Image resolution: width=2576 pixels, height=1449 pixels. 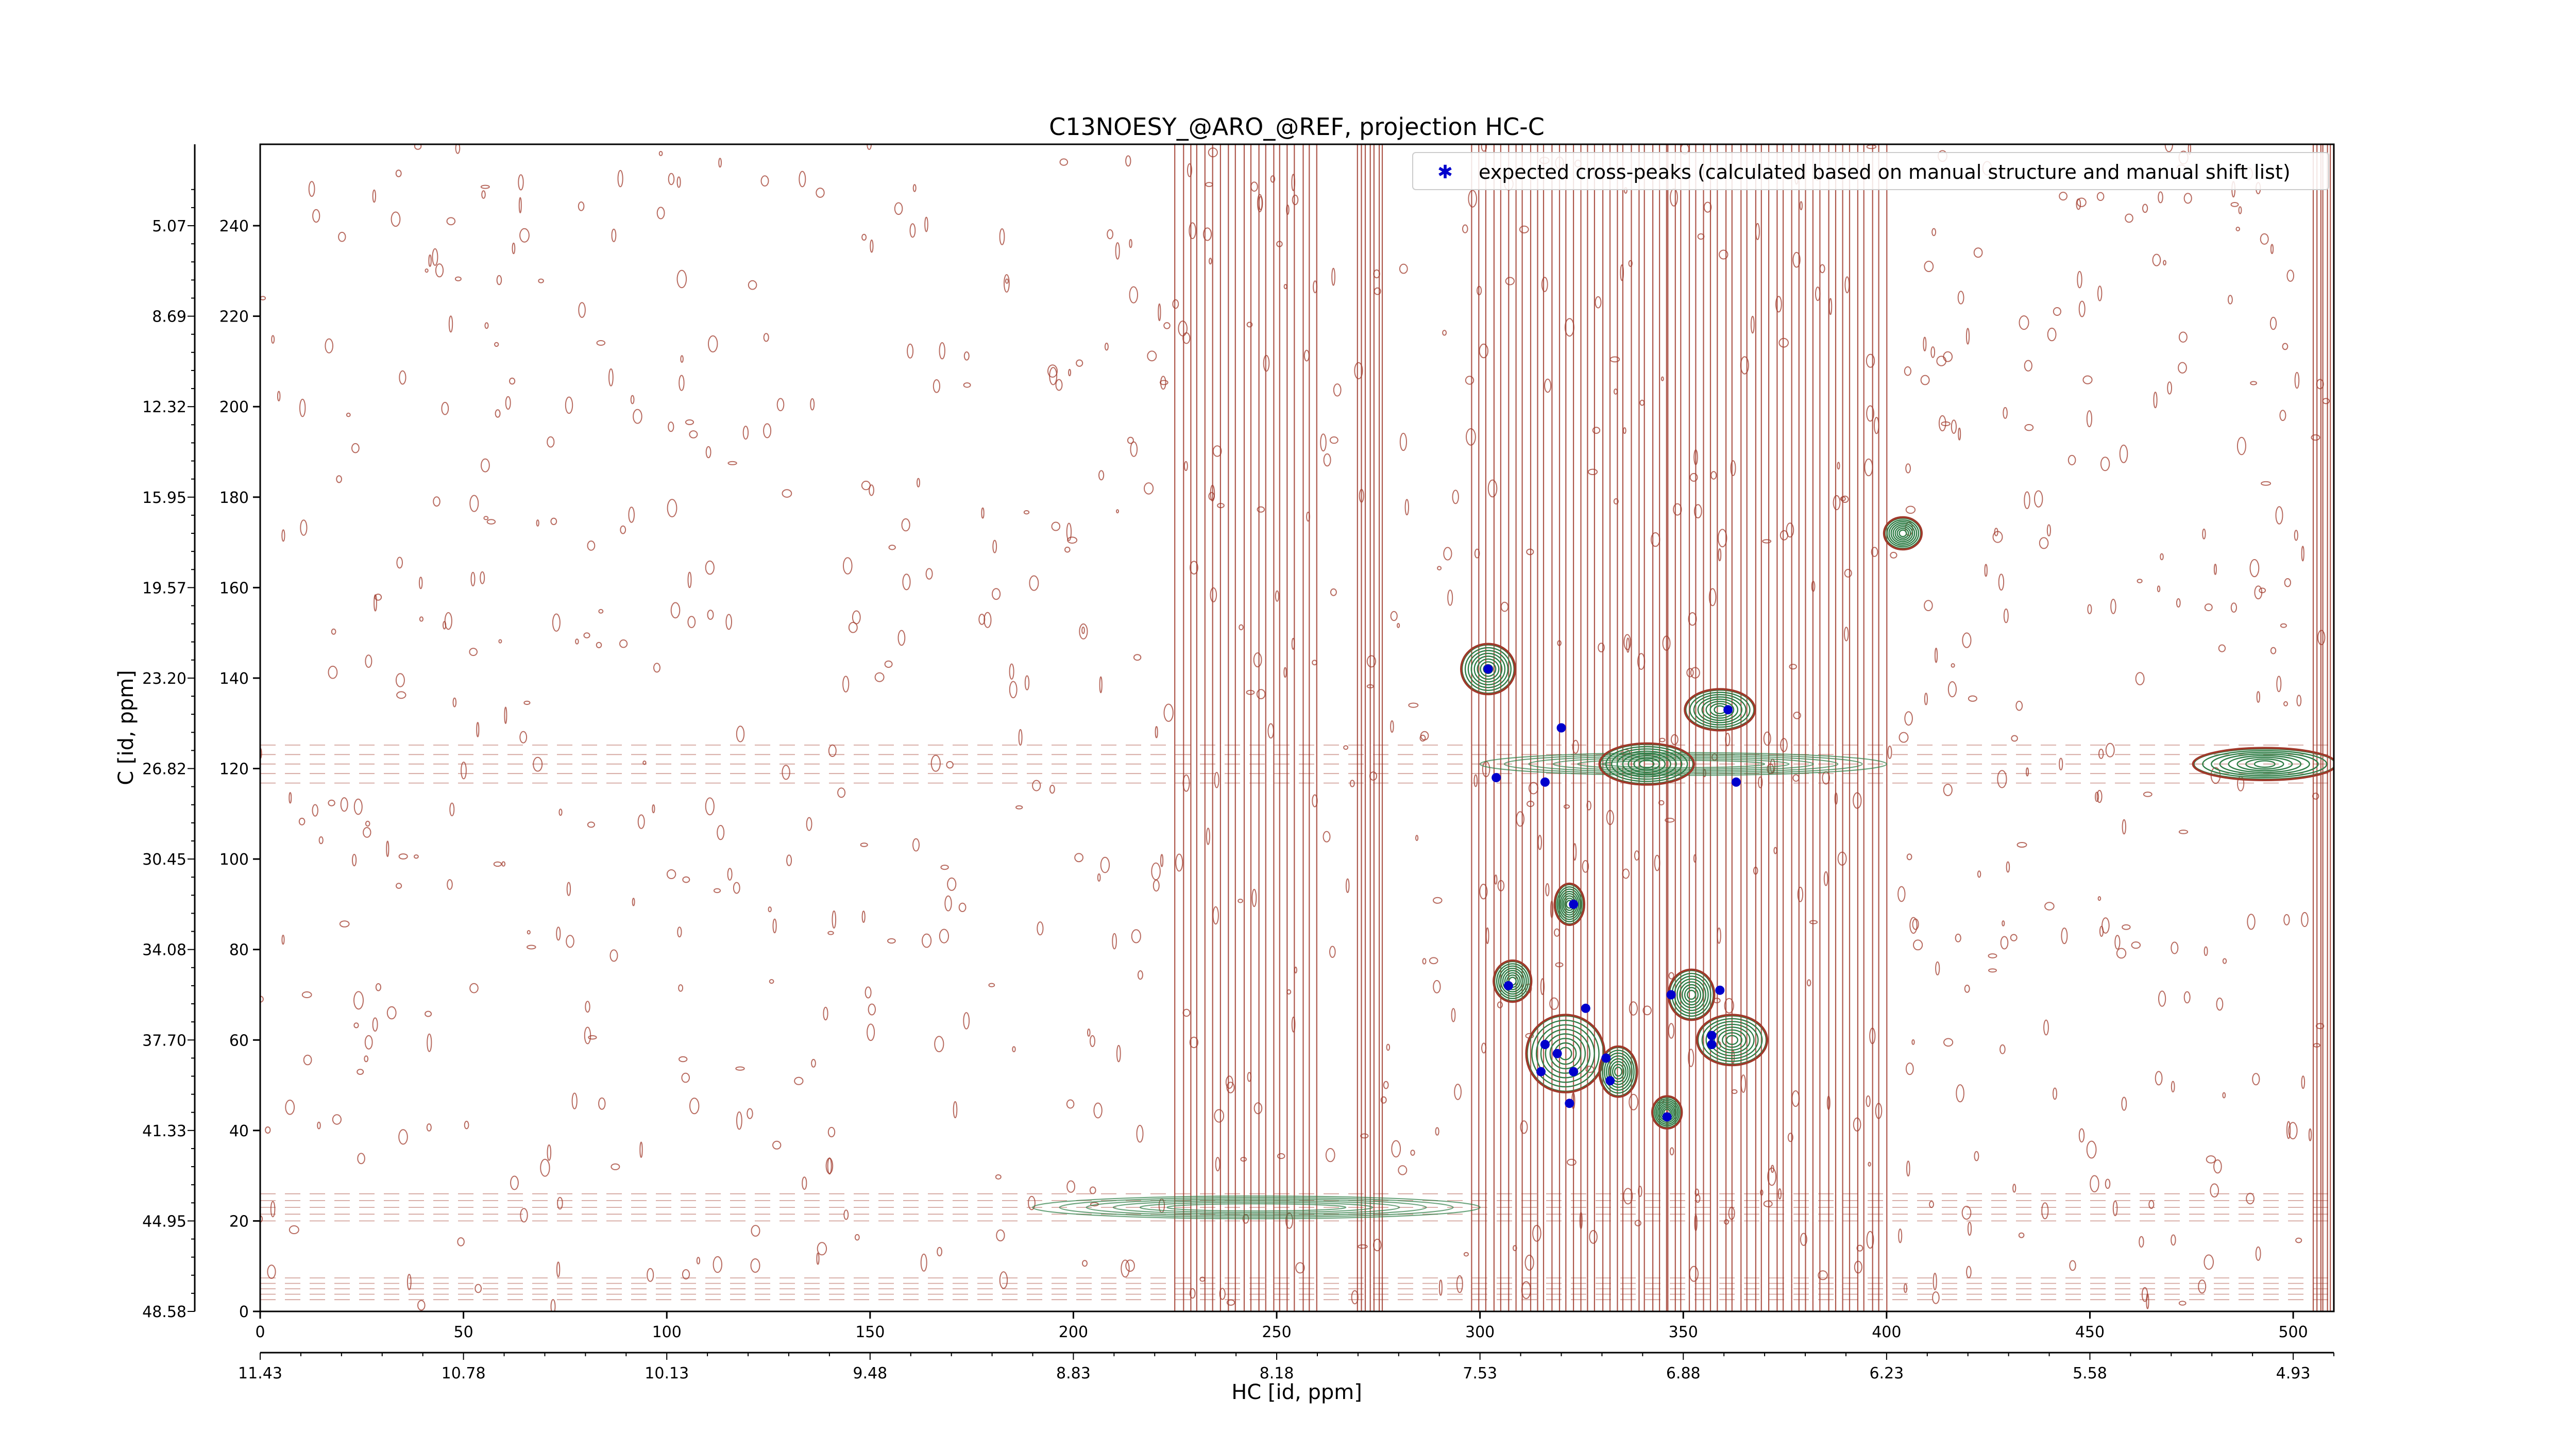 What do you see at coordinates (1296, 1392) in the screenshot?
I see `x-axis-label: HC [id, ppm]` at bounding box center [1296, 1392].